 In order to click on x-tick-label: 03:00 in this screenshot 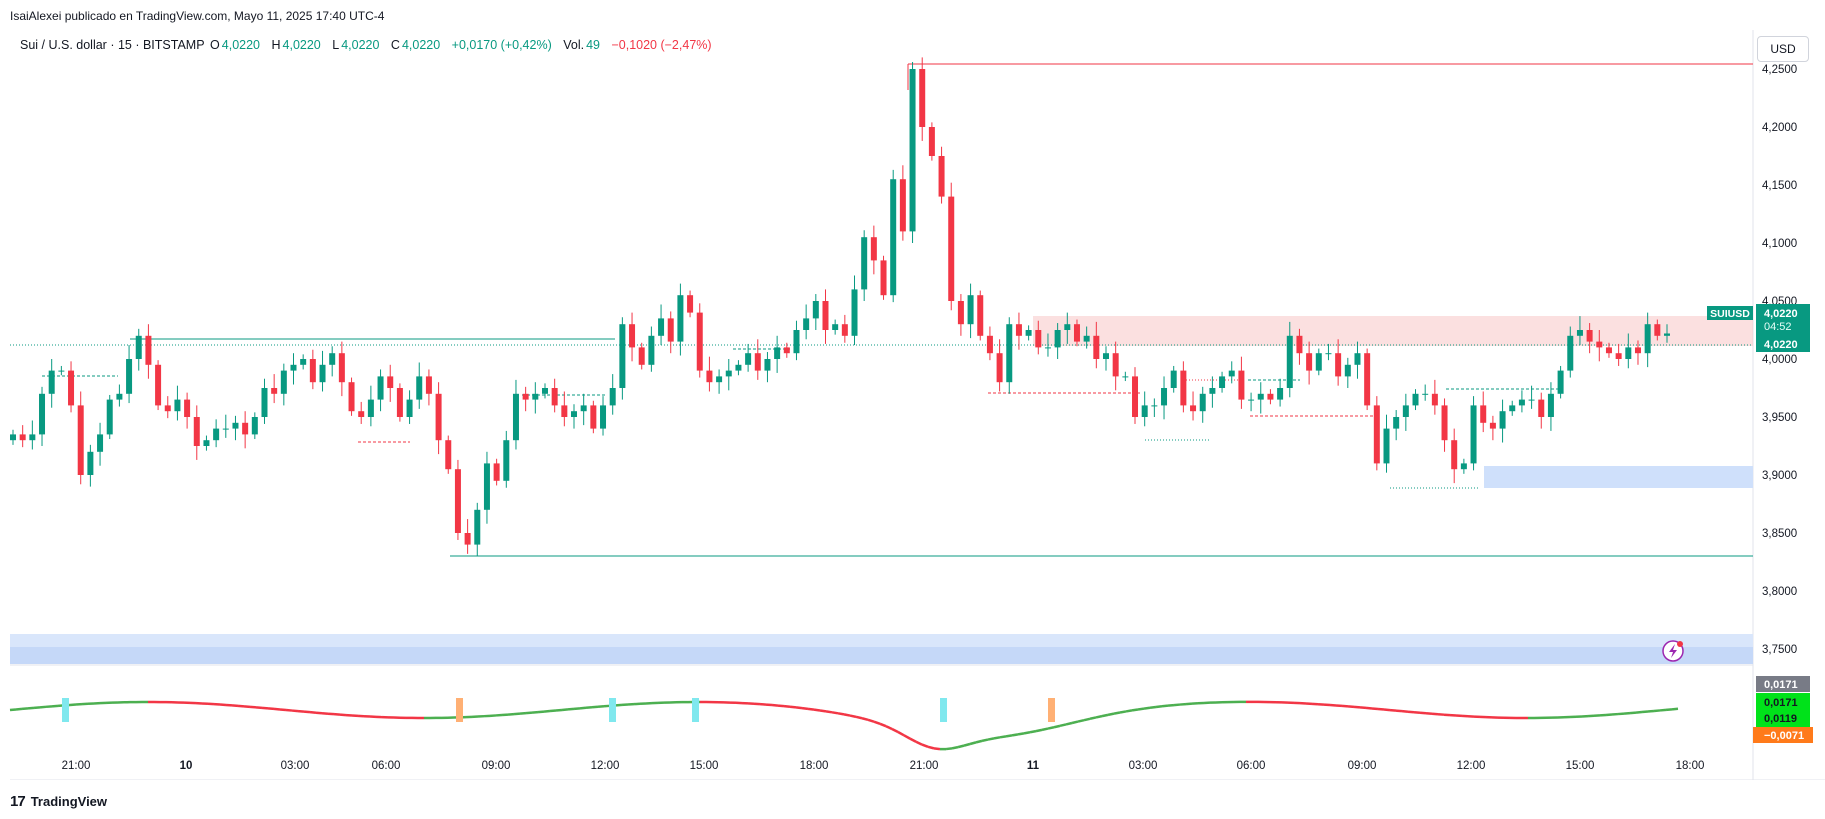, I will do `click(1143, 766)`.